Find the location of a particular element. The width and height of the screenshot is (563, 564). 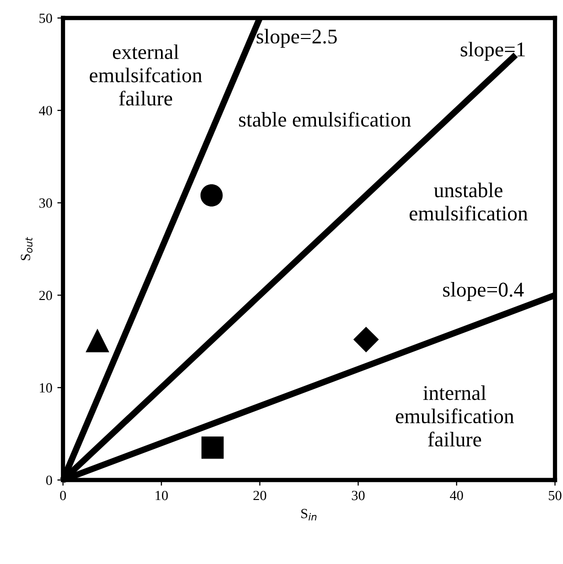

y-tick-label: 10 is located at coordinates (46, 388).